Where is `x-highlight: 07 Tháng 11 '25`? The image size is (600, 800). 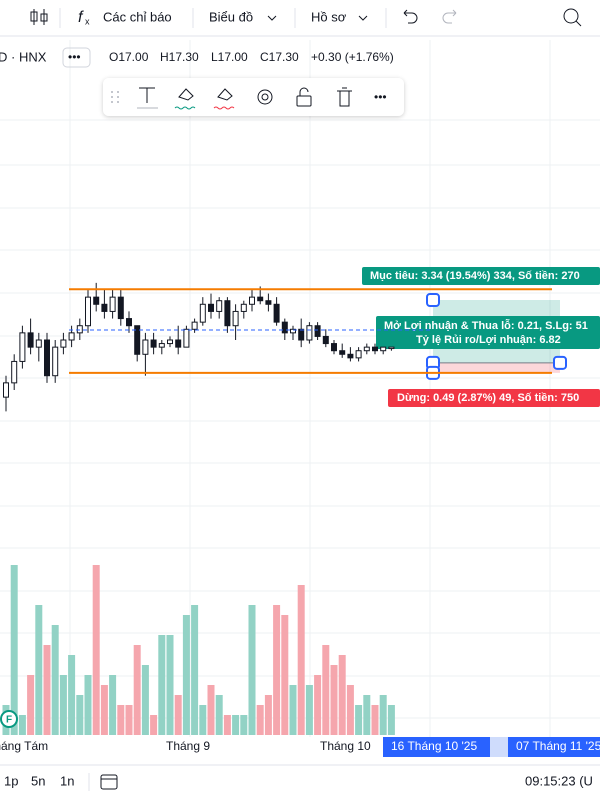 x-highlight: 07 Tháng 11 '25 is located at coordinates (558, 746).